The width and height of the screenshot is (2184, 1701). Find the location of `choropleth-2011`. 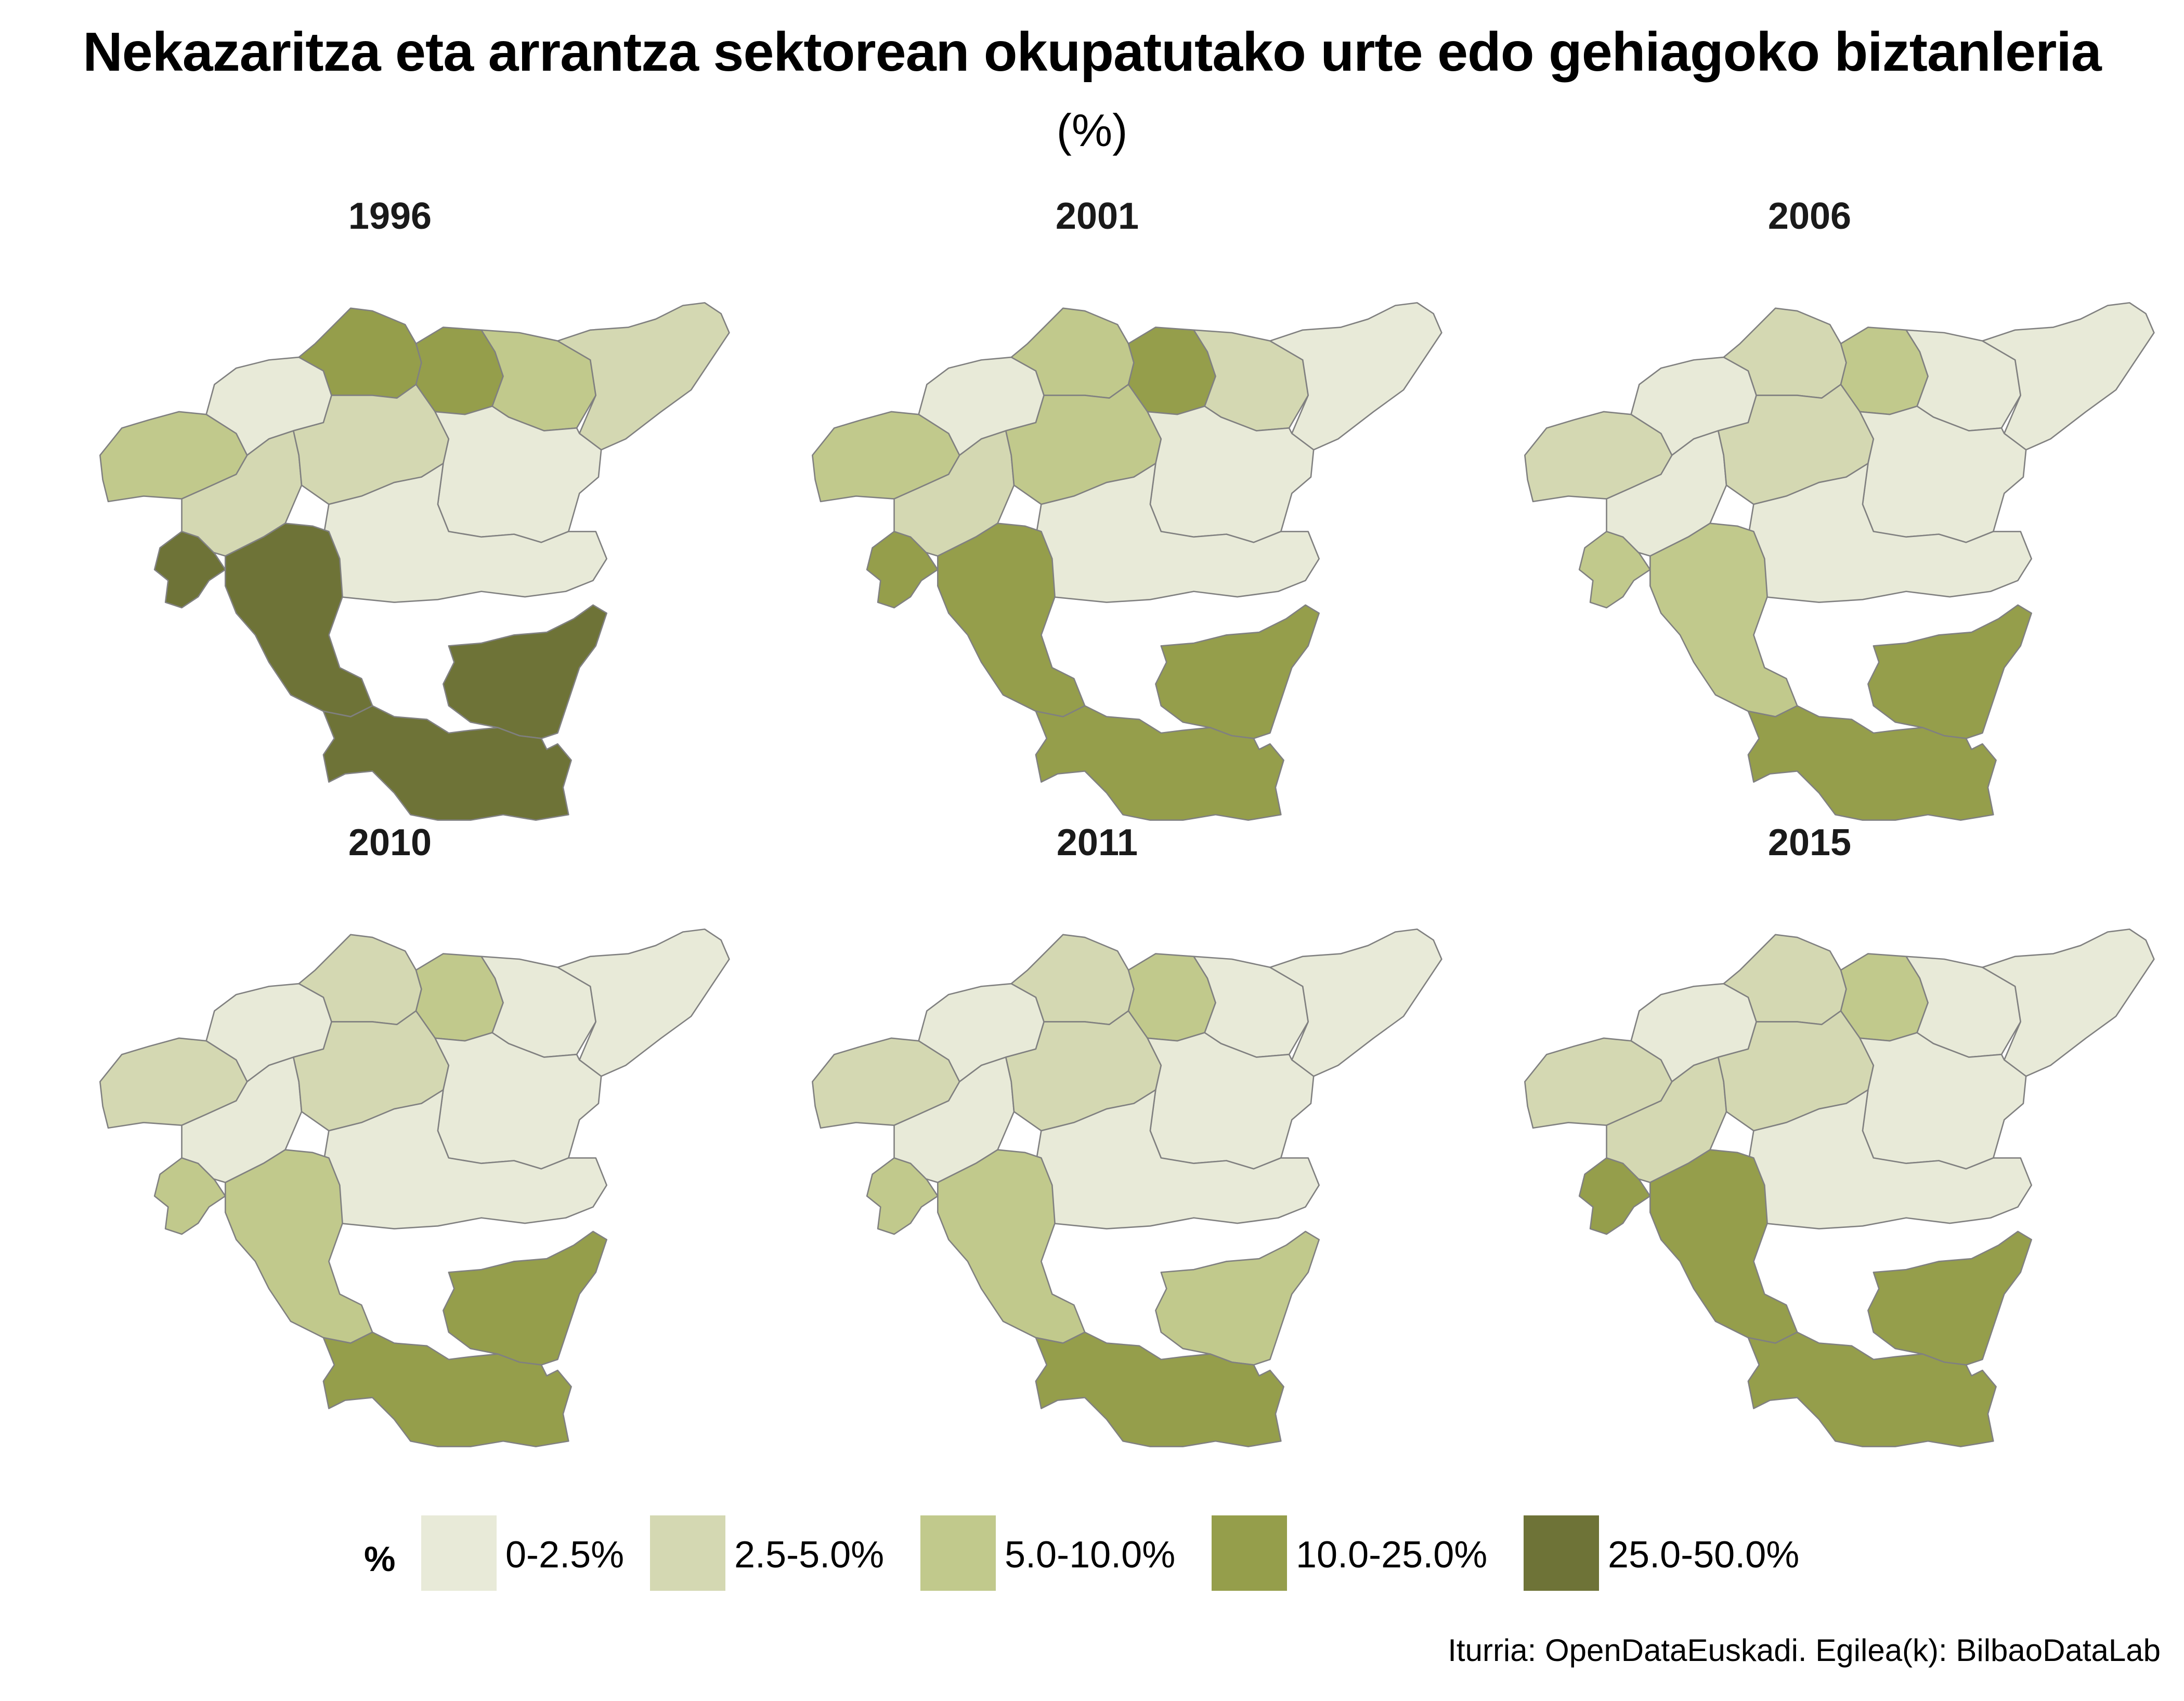

choropleth-2011 is located at coordinates (1127, 1187).